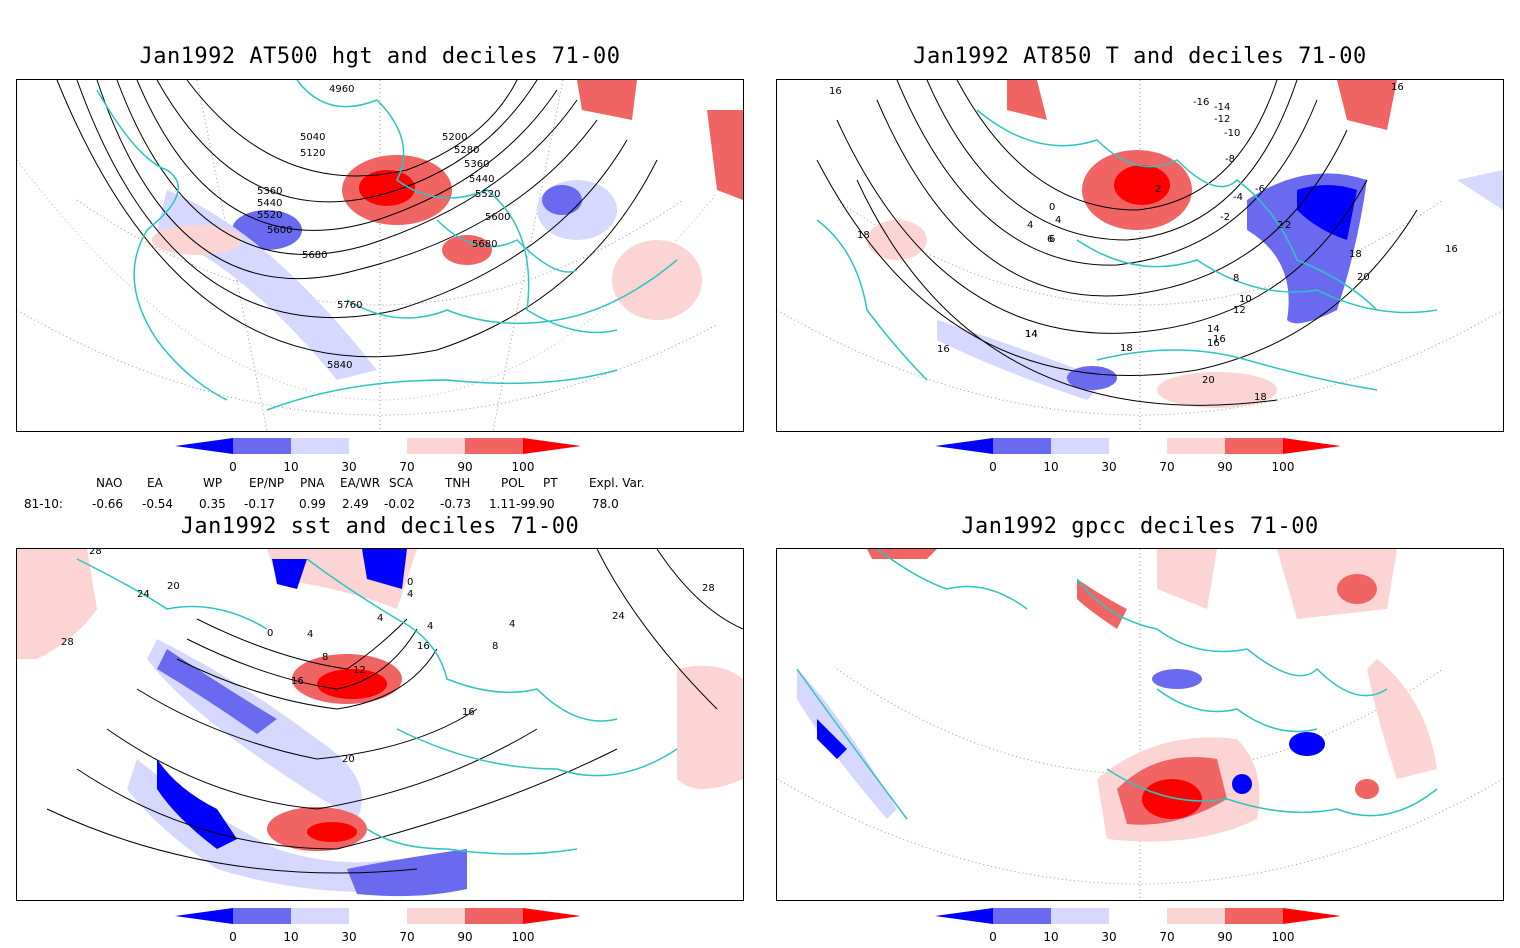 This screenshot has width=1520, height=948. What do you see at coordinates (312, 483) in the screenshot?
I see `index-header: PNA` at bounding box center [312, 483].